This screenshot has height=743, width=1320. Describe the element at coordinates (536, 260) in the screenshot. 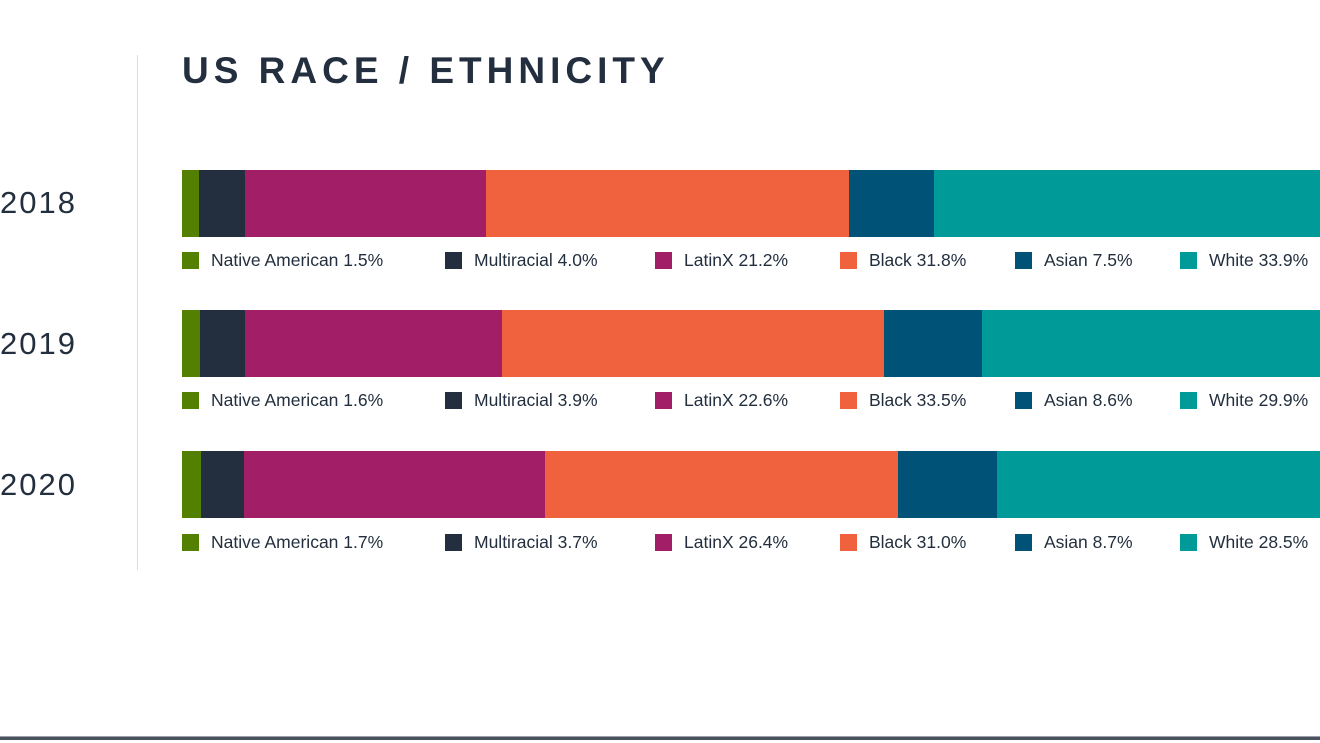

I see `legend-label: Multiracial 4.0%` at that location.